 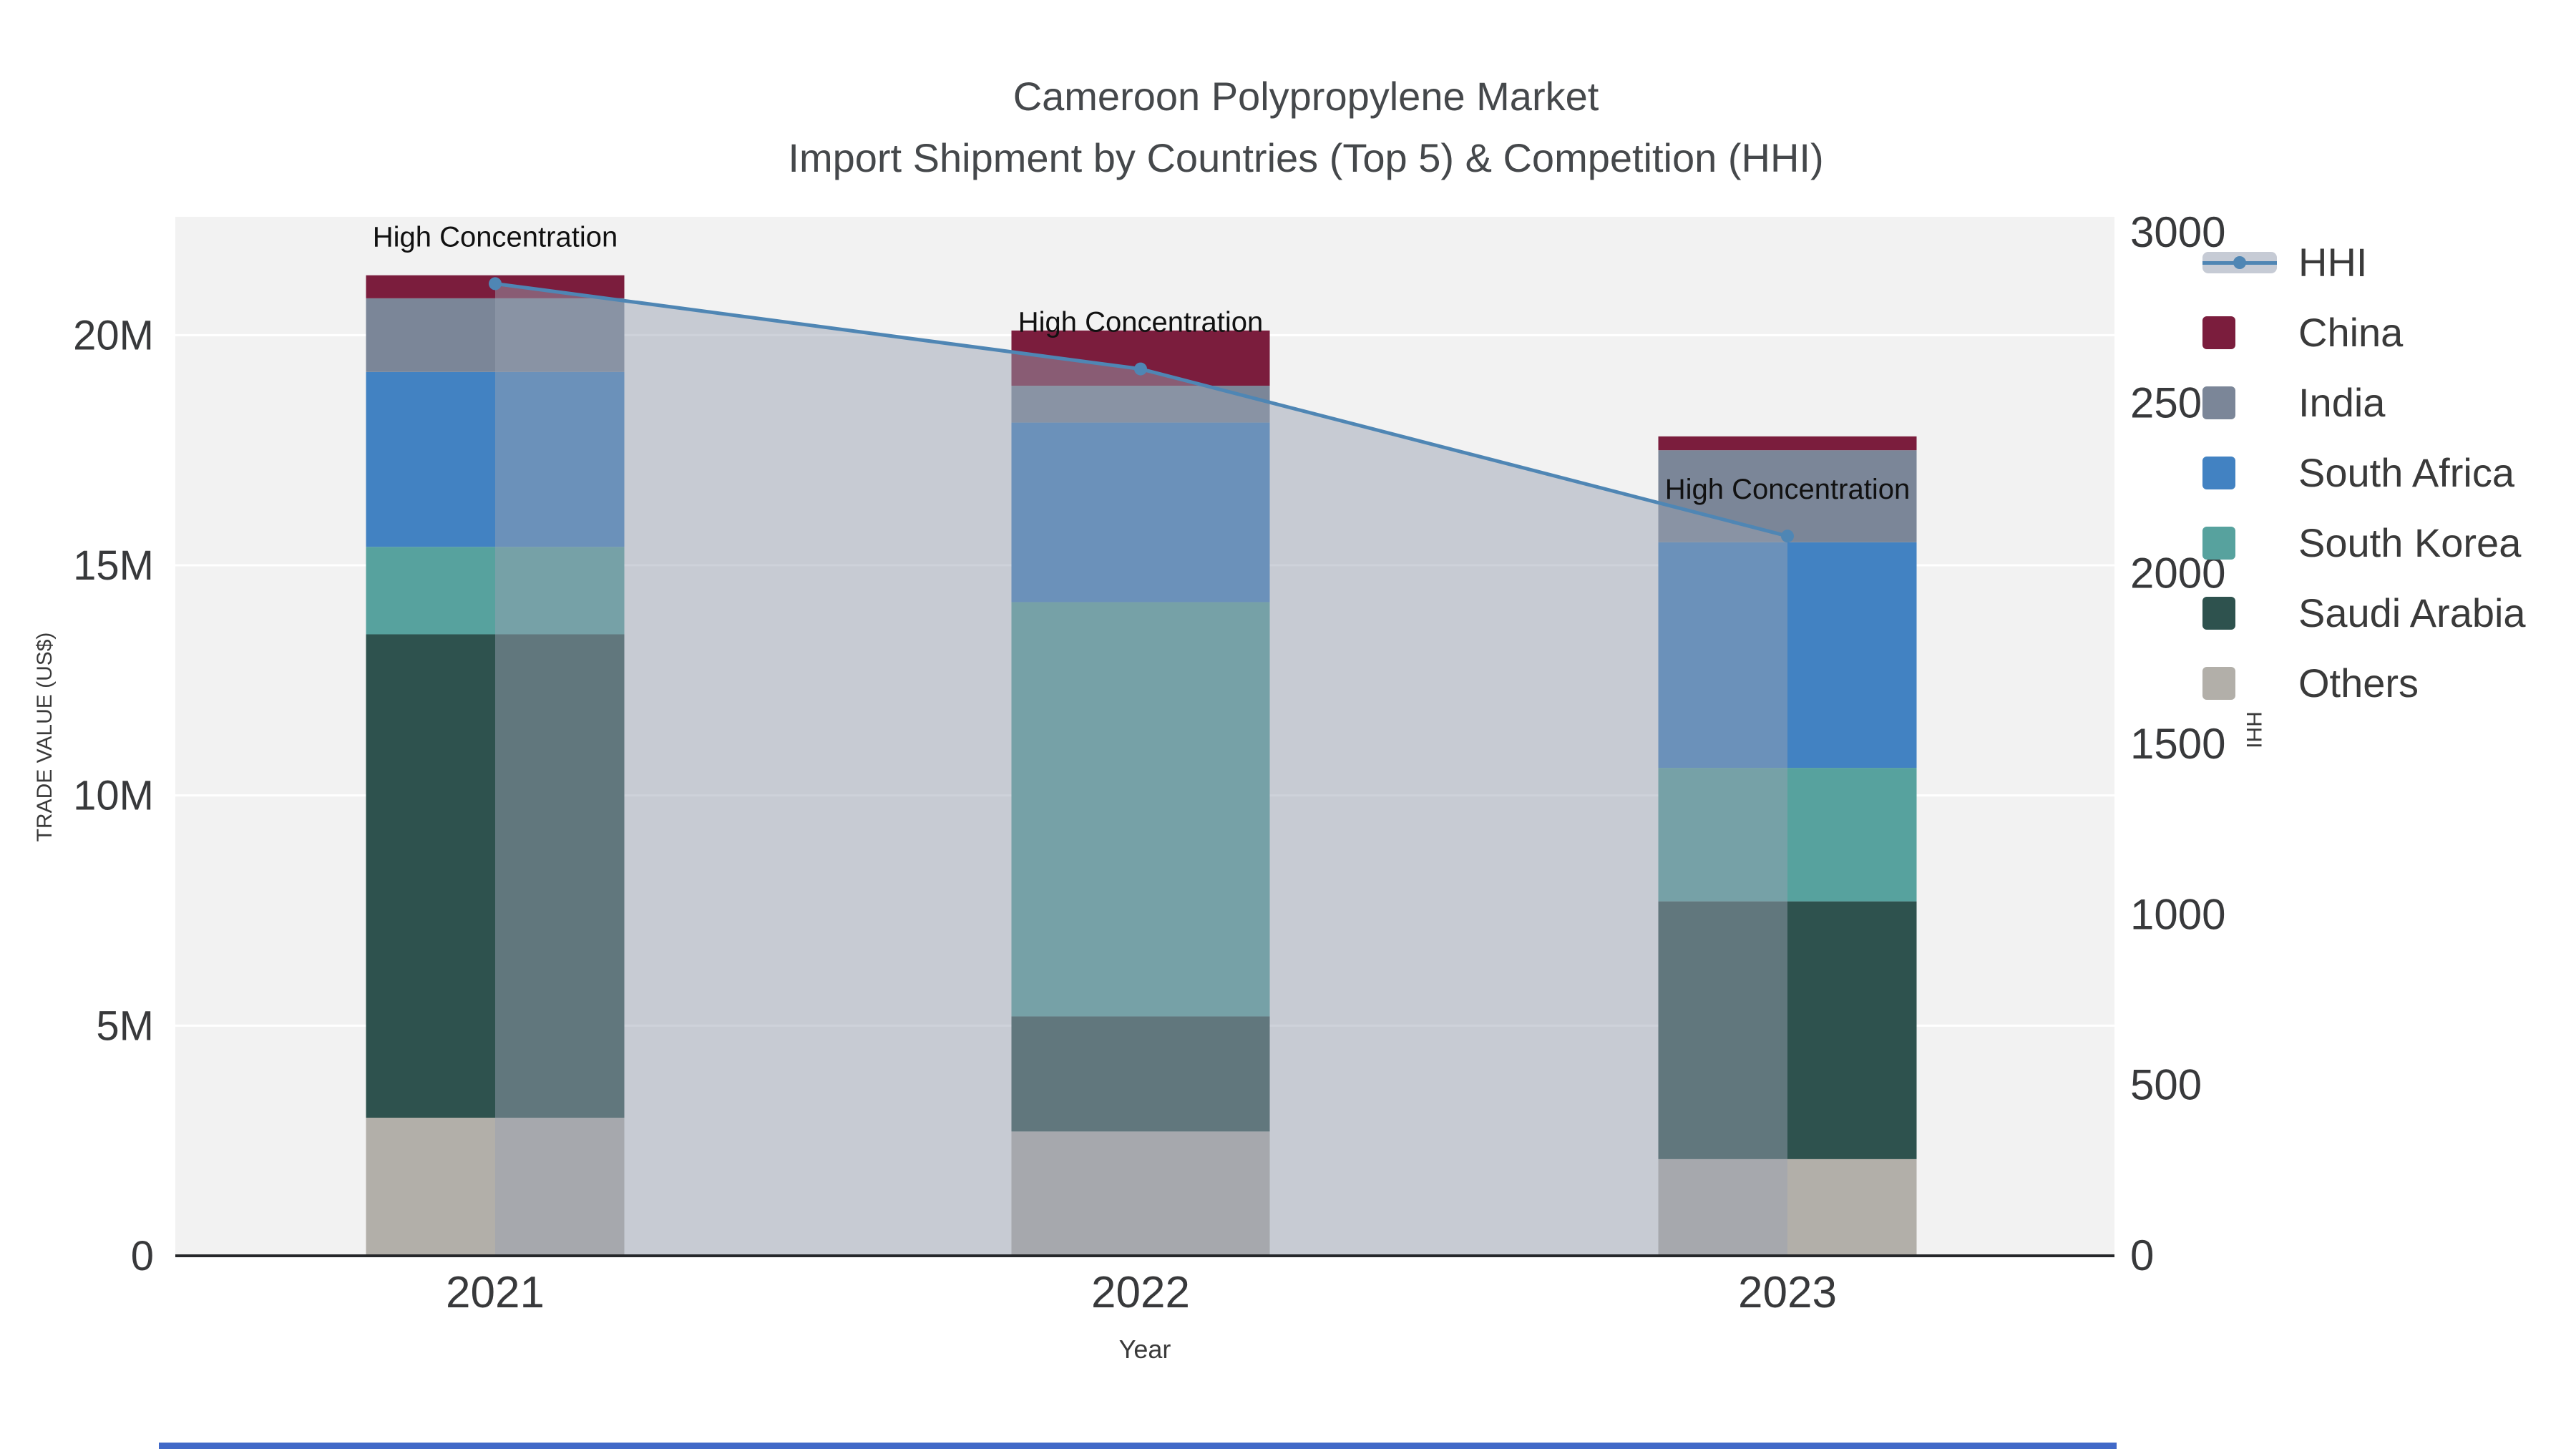 I want to click on y-right-tick-3000: 3000, so click(x=2177, y=232).